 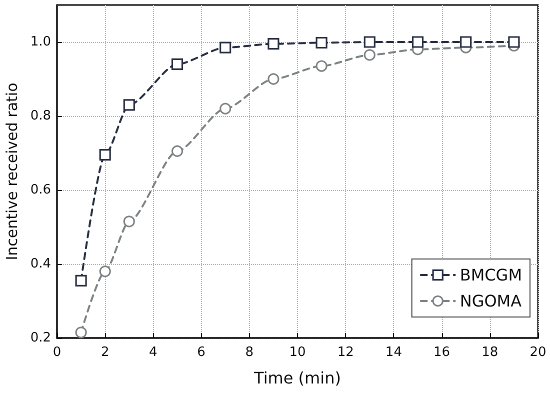 I want to click on x-tick-label: 20, so click(x=538, y=352).